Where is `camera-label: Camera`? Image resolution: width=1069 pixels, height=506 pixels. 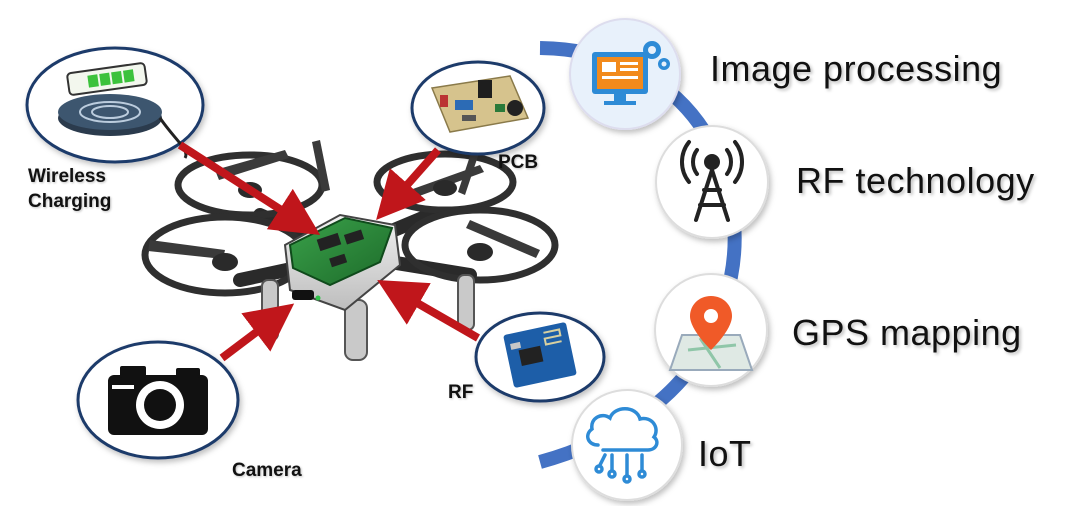
camera-label: Camera is located at coordinates (267, 470).